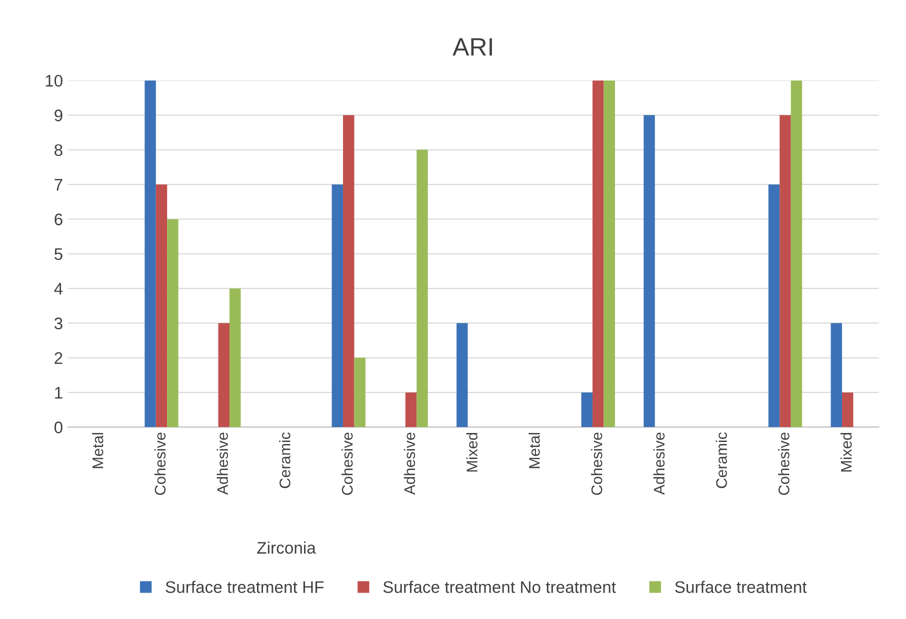 The height and width of the screenshot is (619, 906). Describe the element at coordinates (58, 220) in the screenshot. I see `y-tick-label: 6` at that location.